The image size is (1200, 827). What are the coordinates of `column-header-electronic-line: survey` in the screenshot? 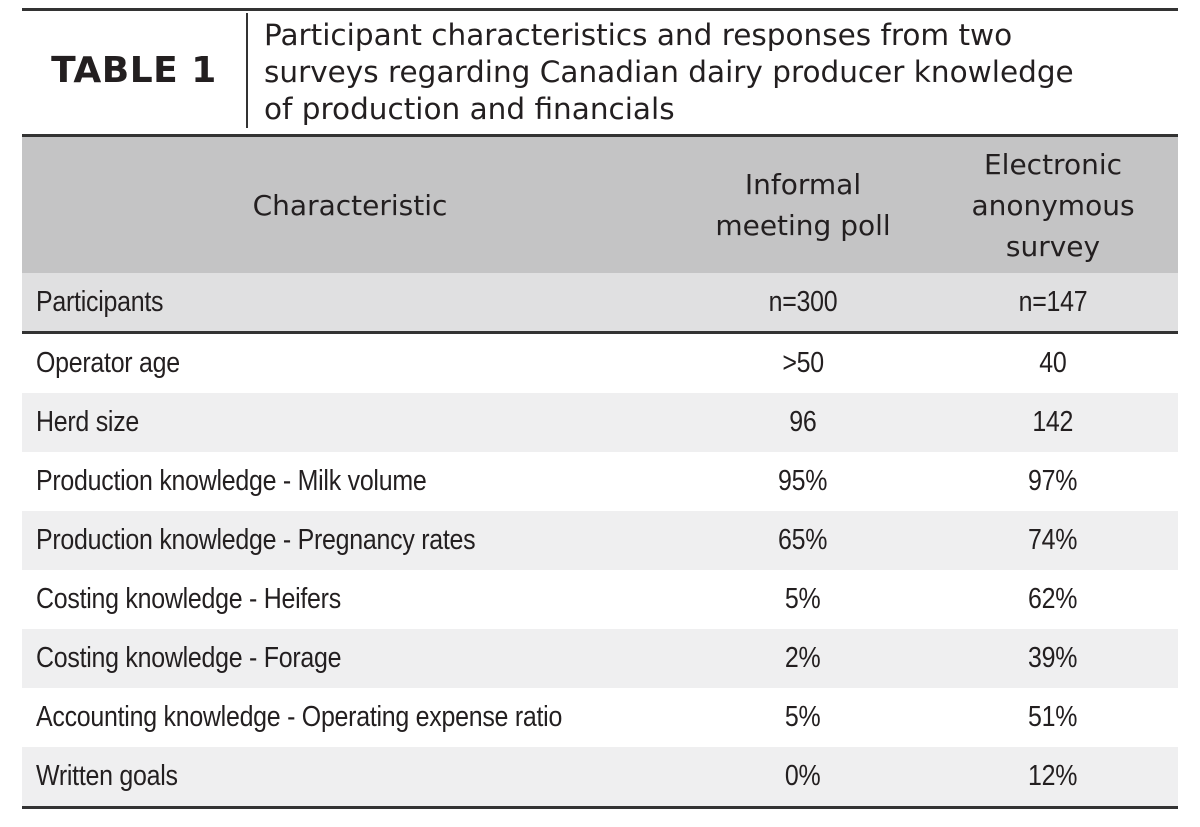 It's located at (1053, 246).